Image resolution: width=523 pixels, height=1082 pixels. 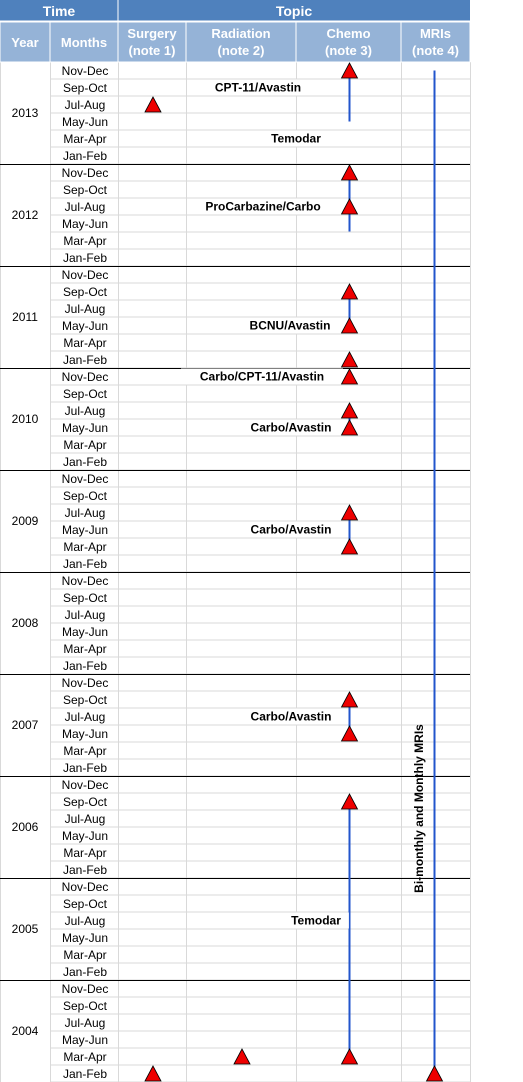 I want to click on year-label: 2009, so click(x=25, y=521).